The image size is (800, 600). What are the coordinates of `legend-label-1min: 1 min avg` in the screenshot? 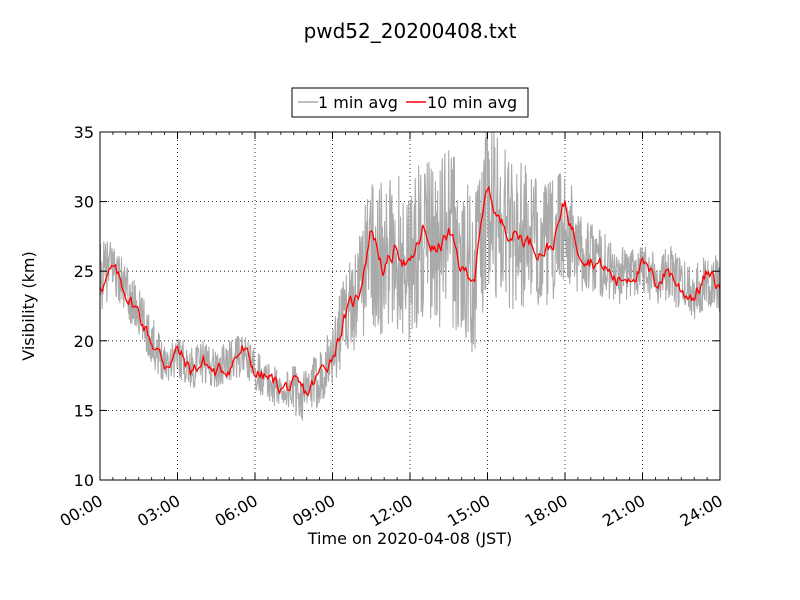 It's located at (358, 102).